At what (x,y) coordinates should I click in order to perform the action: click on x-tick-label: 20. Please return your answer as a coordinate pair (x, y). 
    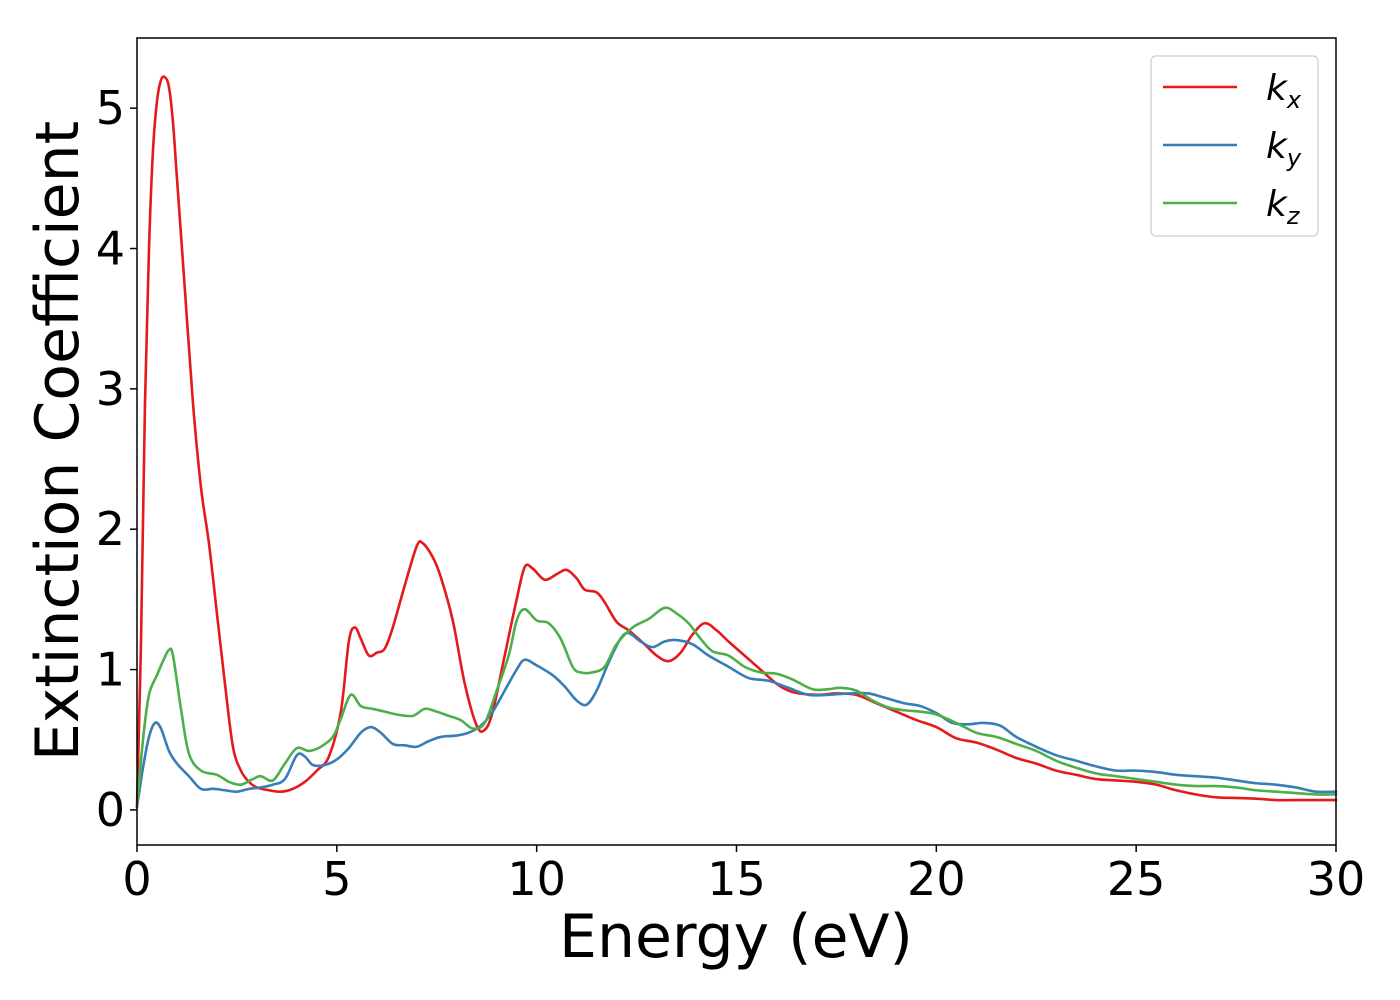
    Looking at the image, I should click on (936, 879).